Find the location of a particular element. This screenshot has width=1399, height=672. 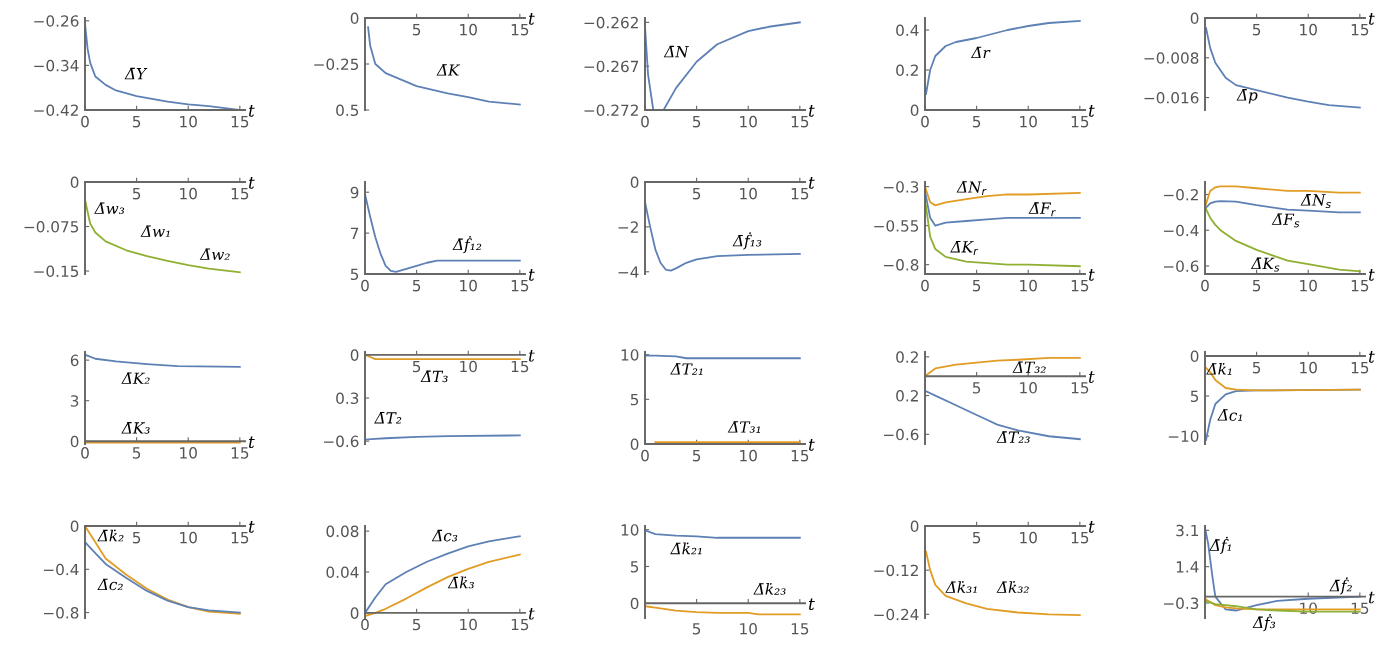

y-tick-label: 3 is located at coordinates (74, 401).